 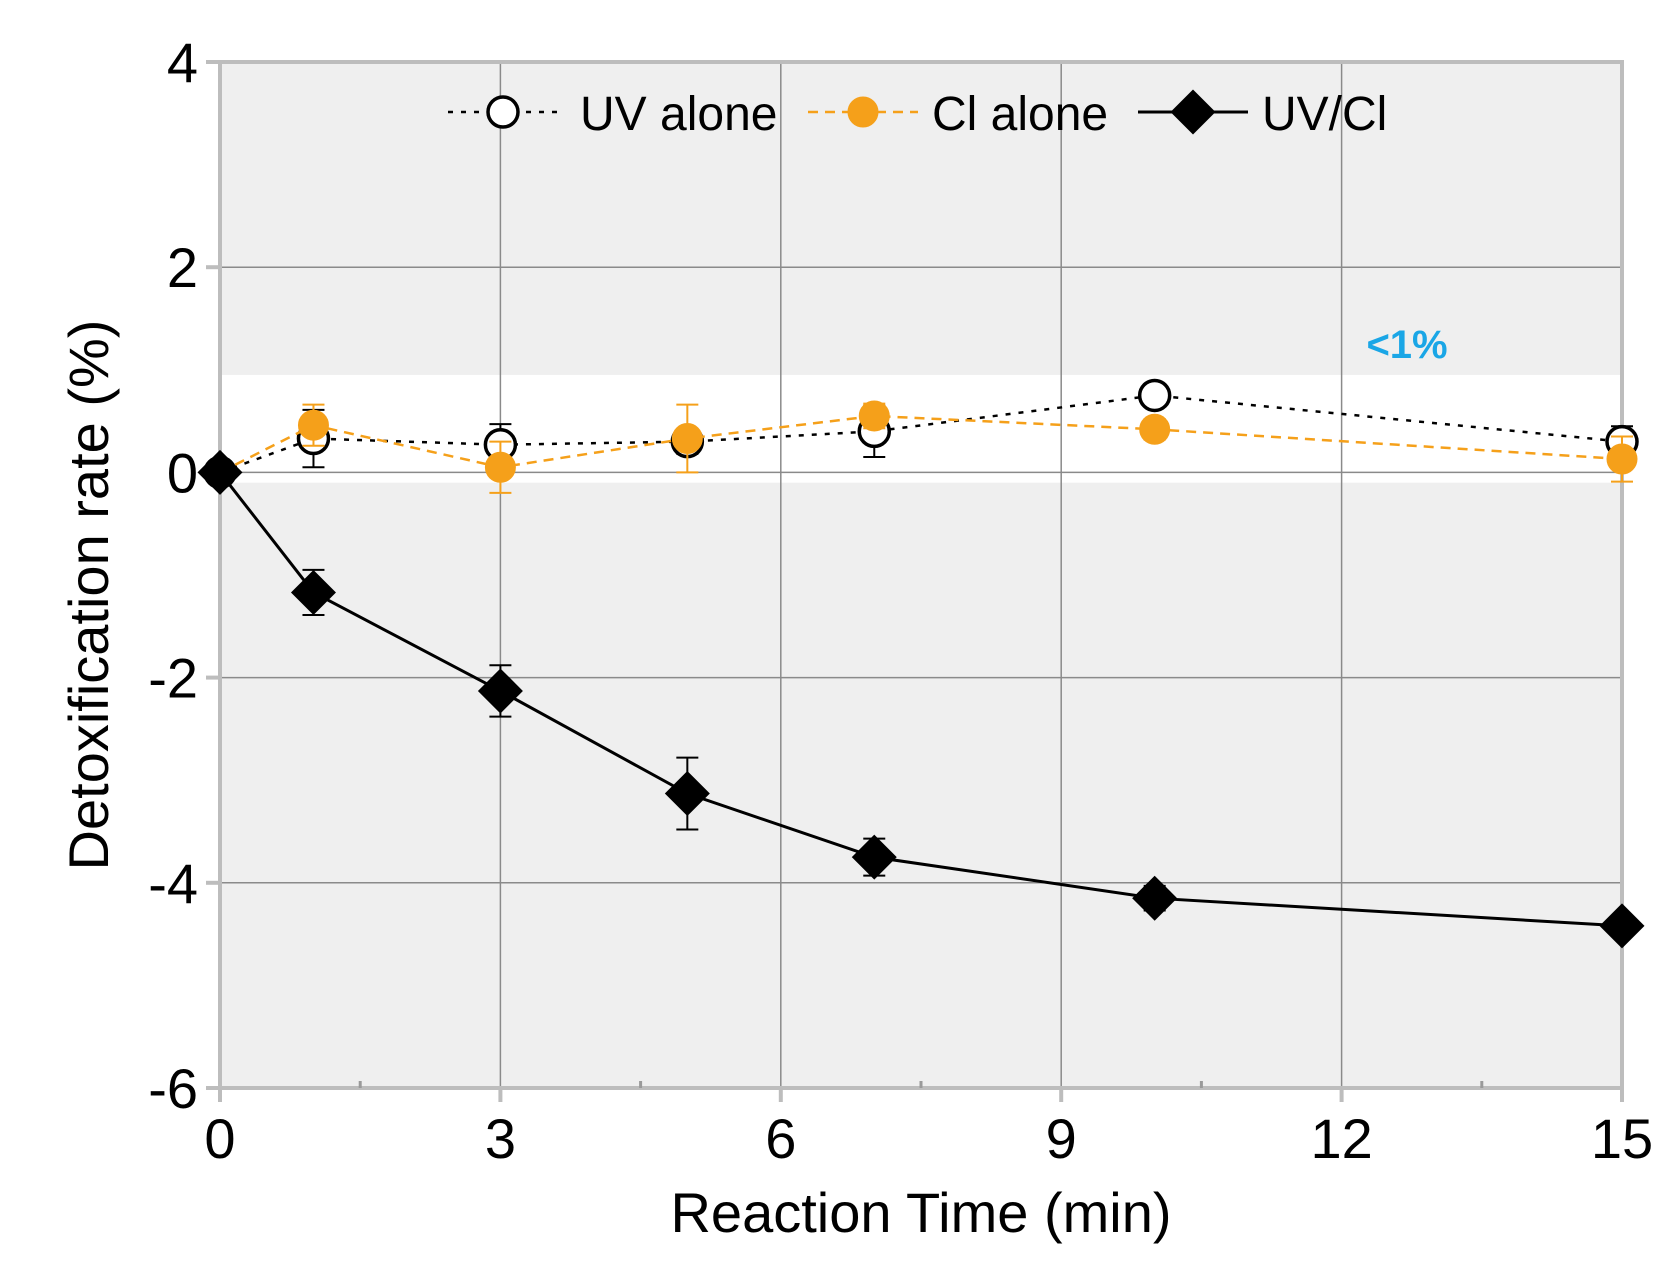 I want to click on x-tick-label: 12, so click(x=1341, y=1138).